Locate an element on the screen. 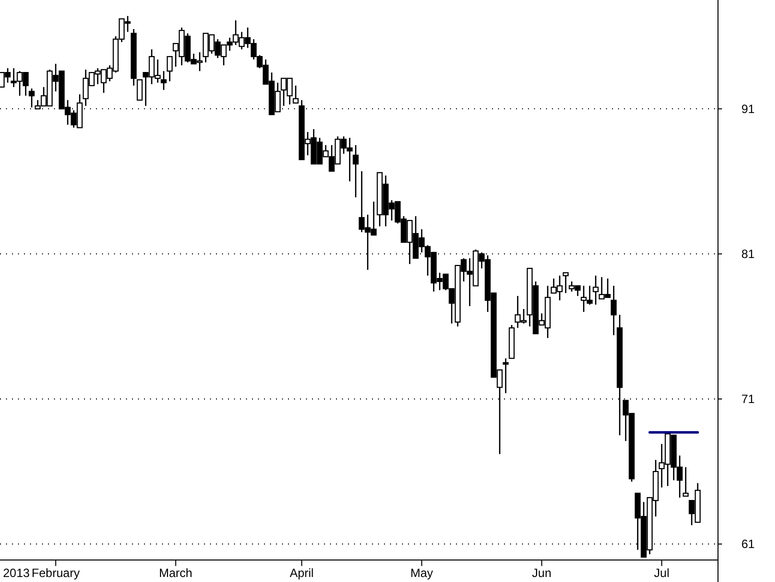 This screenshot has height=582, width=775. x-tick-label: May is located at coordinates (422, 573).